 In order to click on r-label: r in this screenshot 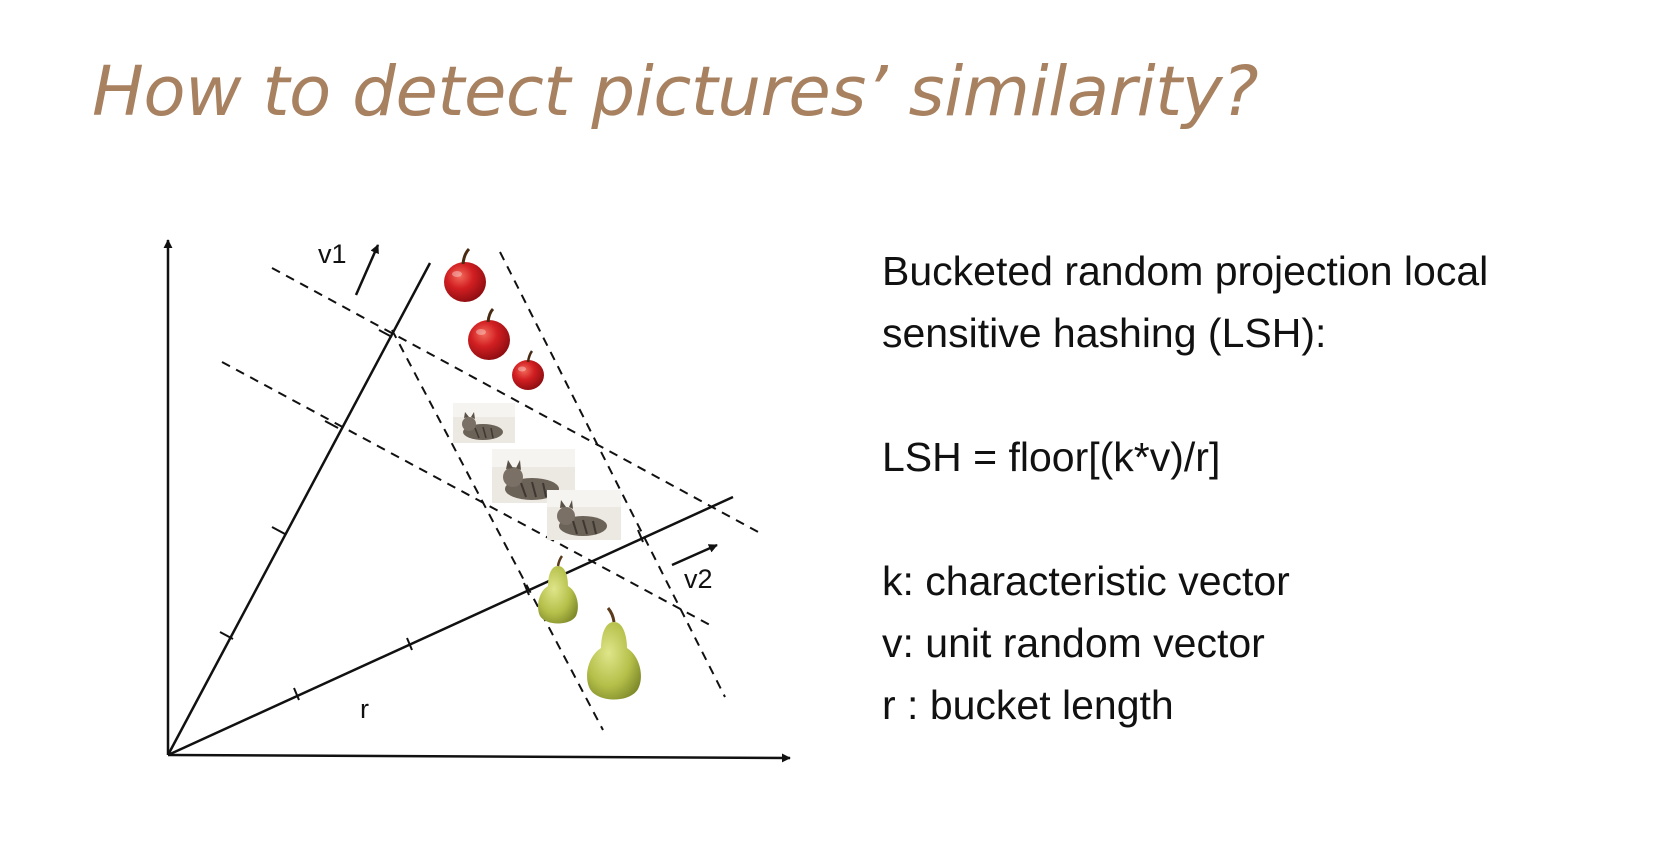, I will do `click(364, 709)`.